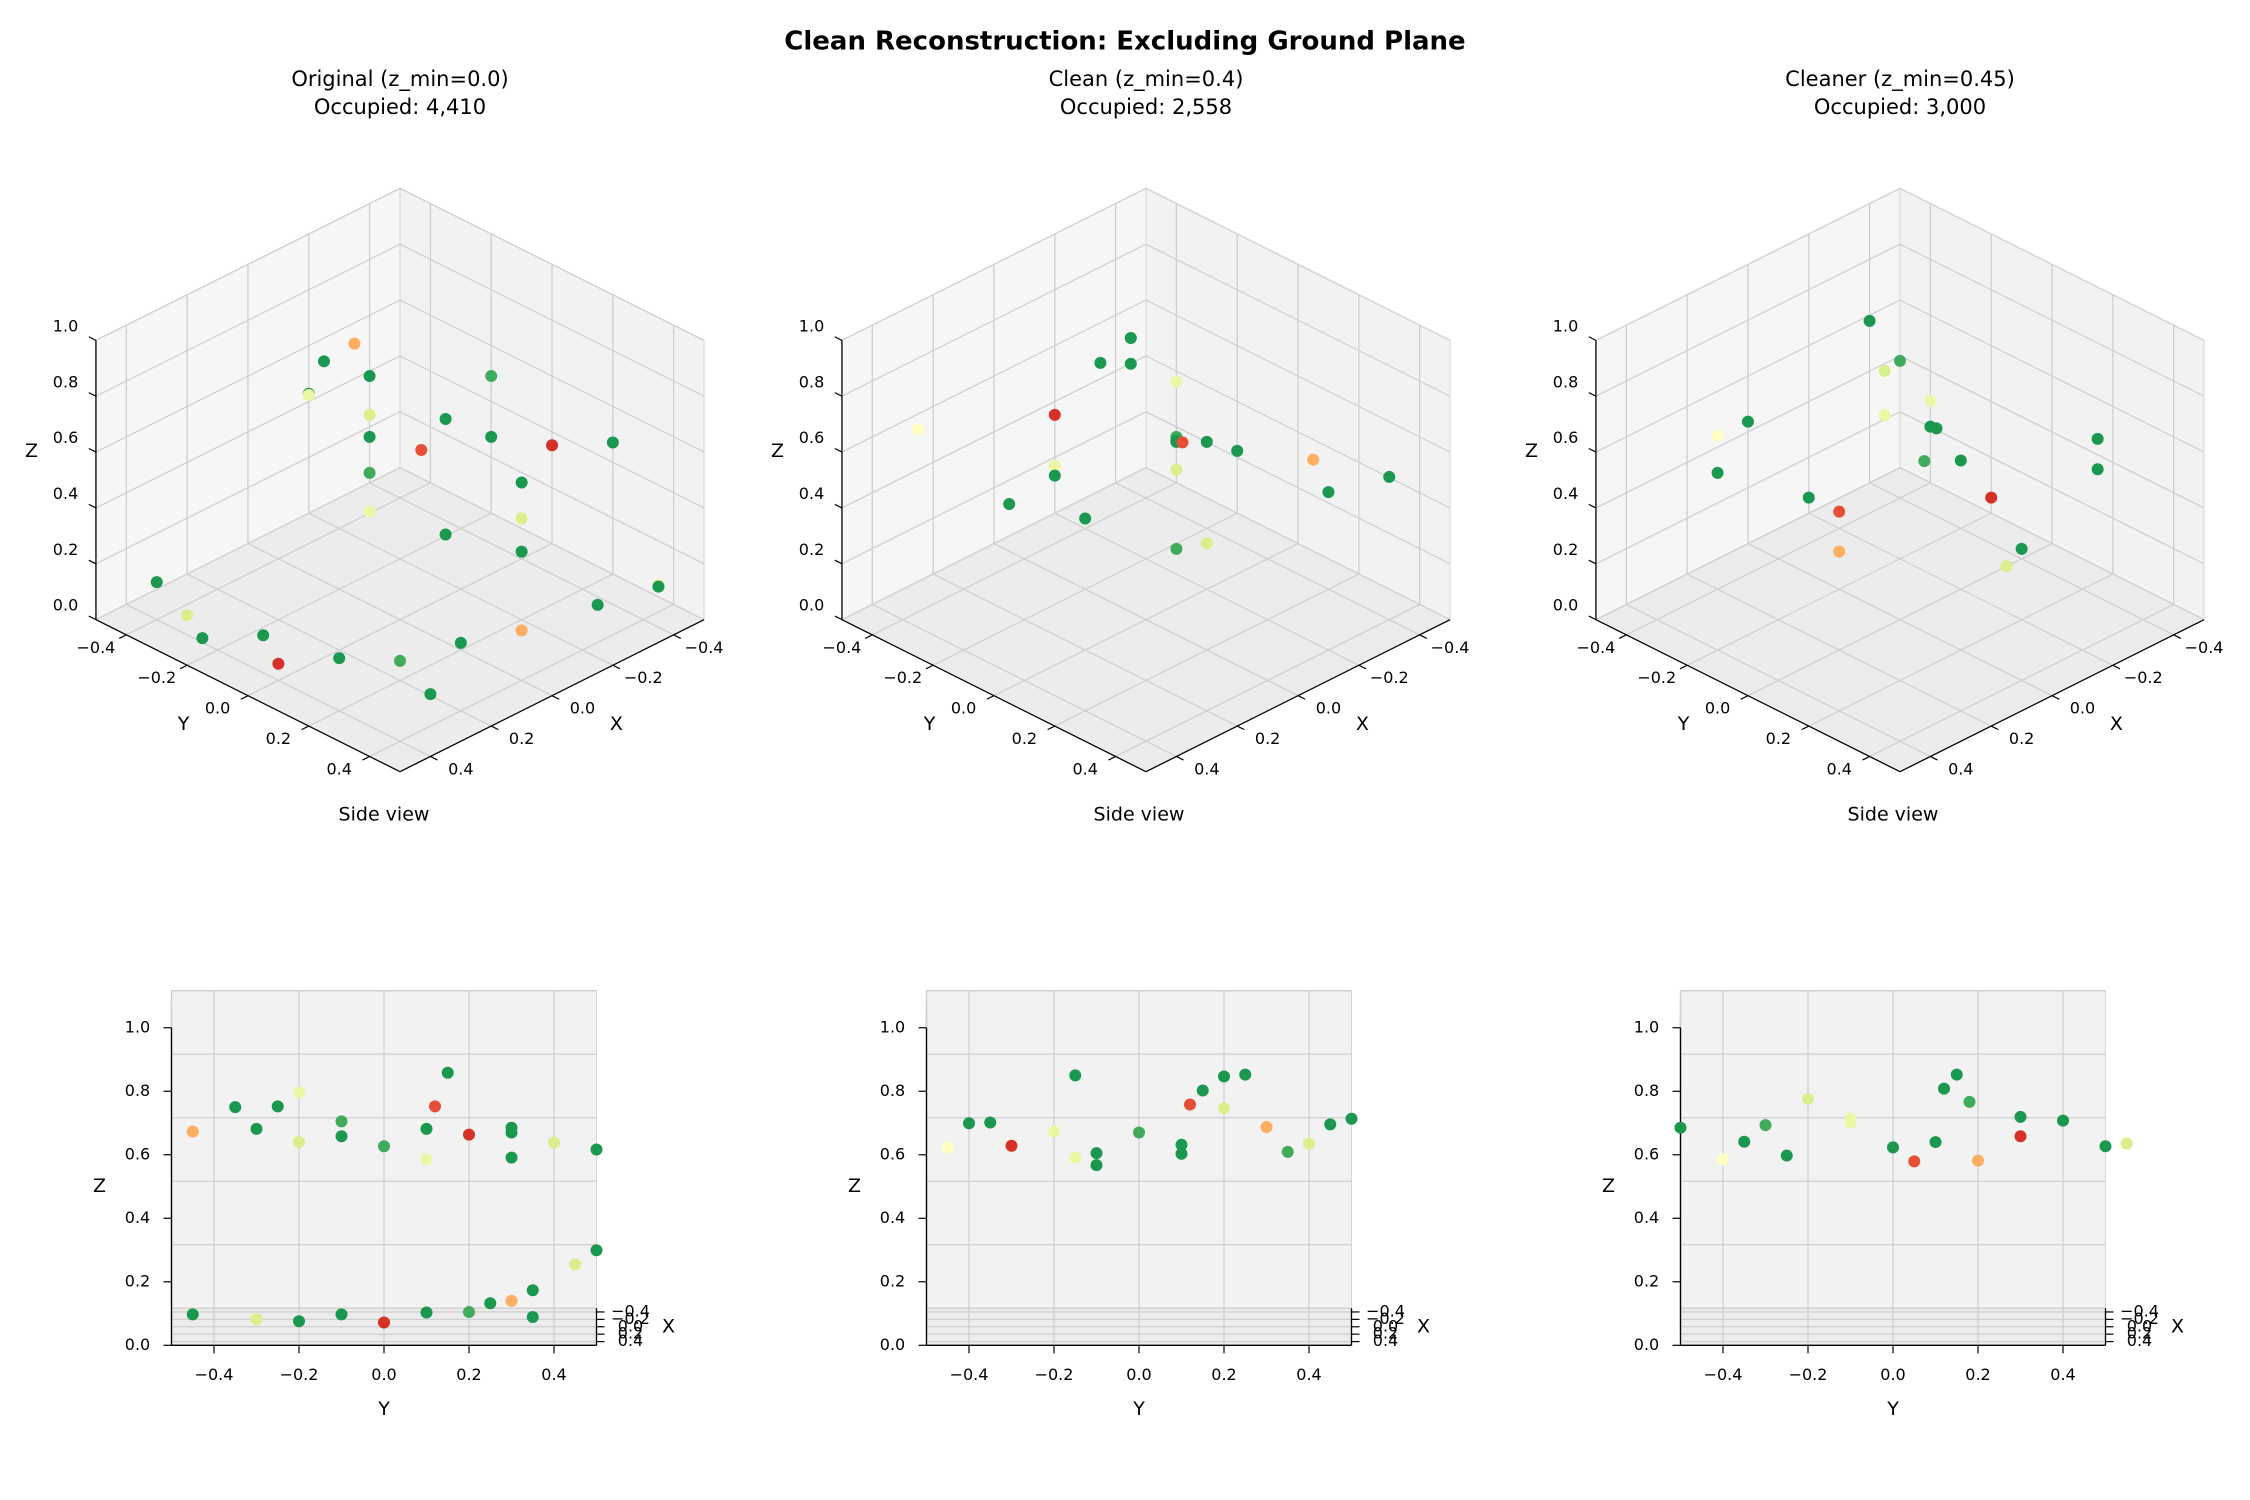 This screenshot has height=1500, width=2250. What do you see at coordinates (811, 493) in the screenshot?
I see `z-tick-label: 0.4` at bounding box center [811, 493].